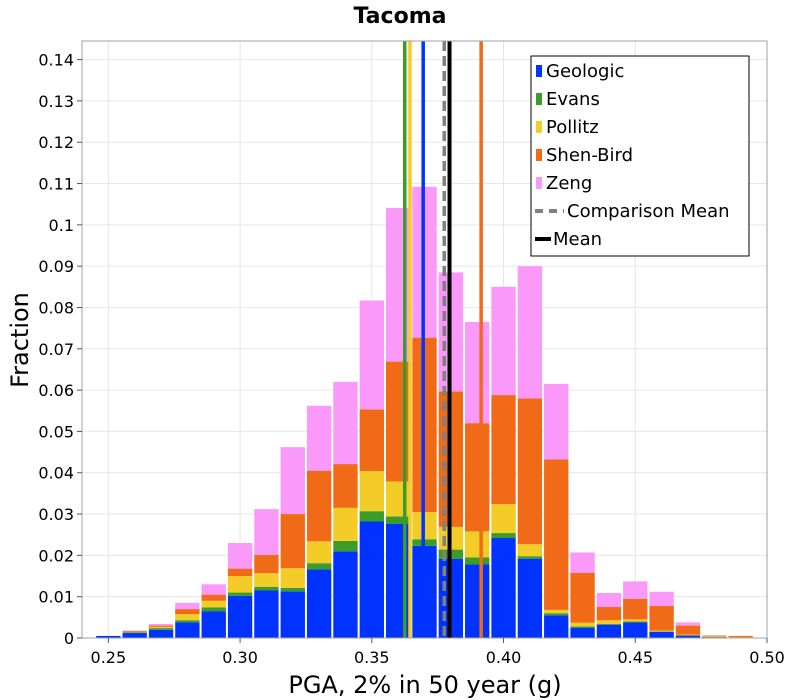  Describe the element at coordinates (572, 127) in the screenshot. I see `legend-label-pollitz: Pollitz` at that location.